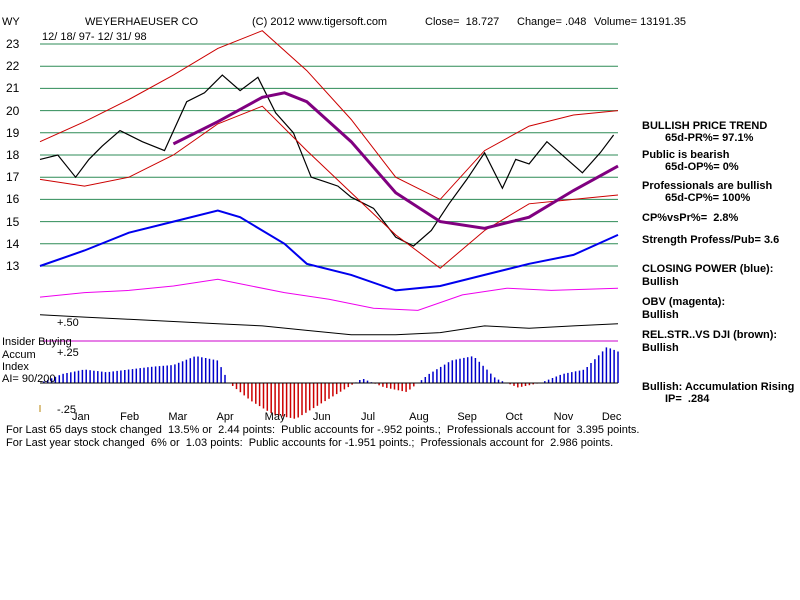 The image size is (800, 600). Describe the element at coordinates (94, 37) in the screenshot. I see `date-range: 12/ 18/ 97- 12/ 31/ 98` at that location.